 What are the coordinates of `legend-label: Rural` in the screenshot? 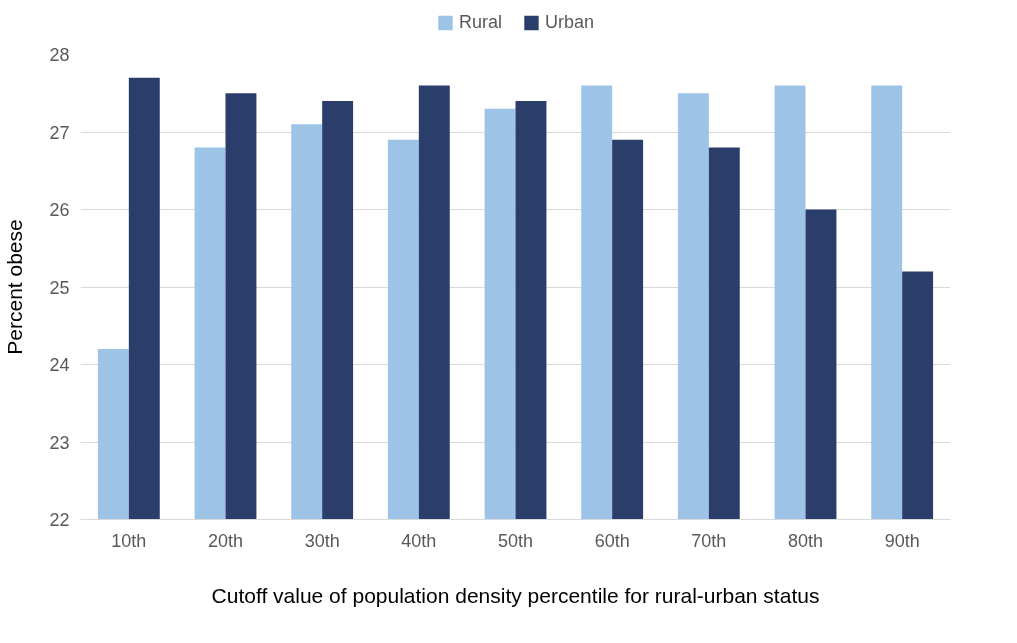 It's located at (480, 22).